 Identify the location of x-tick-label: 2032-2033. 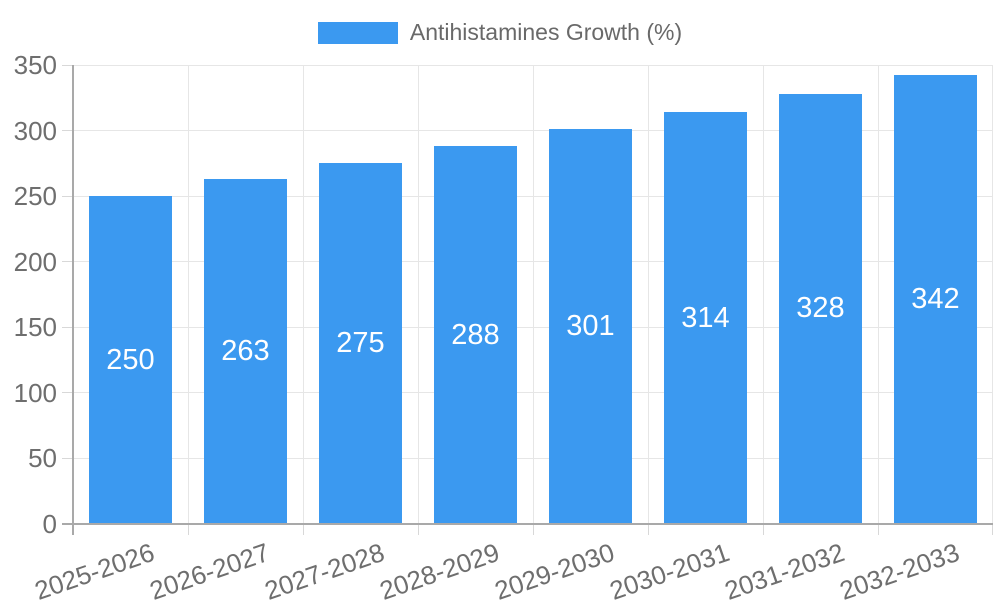
(899, 568).